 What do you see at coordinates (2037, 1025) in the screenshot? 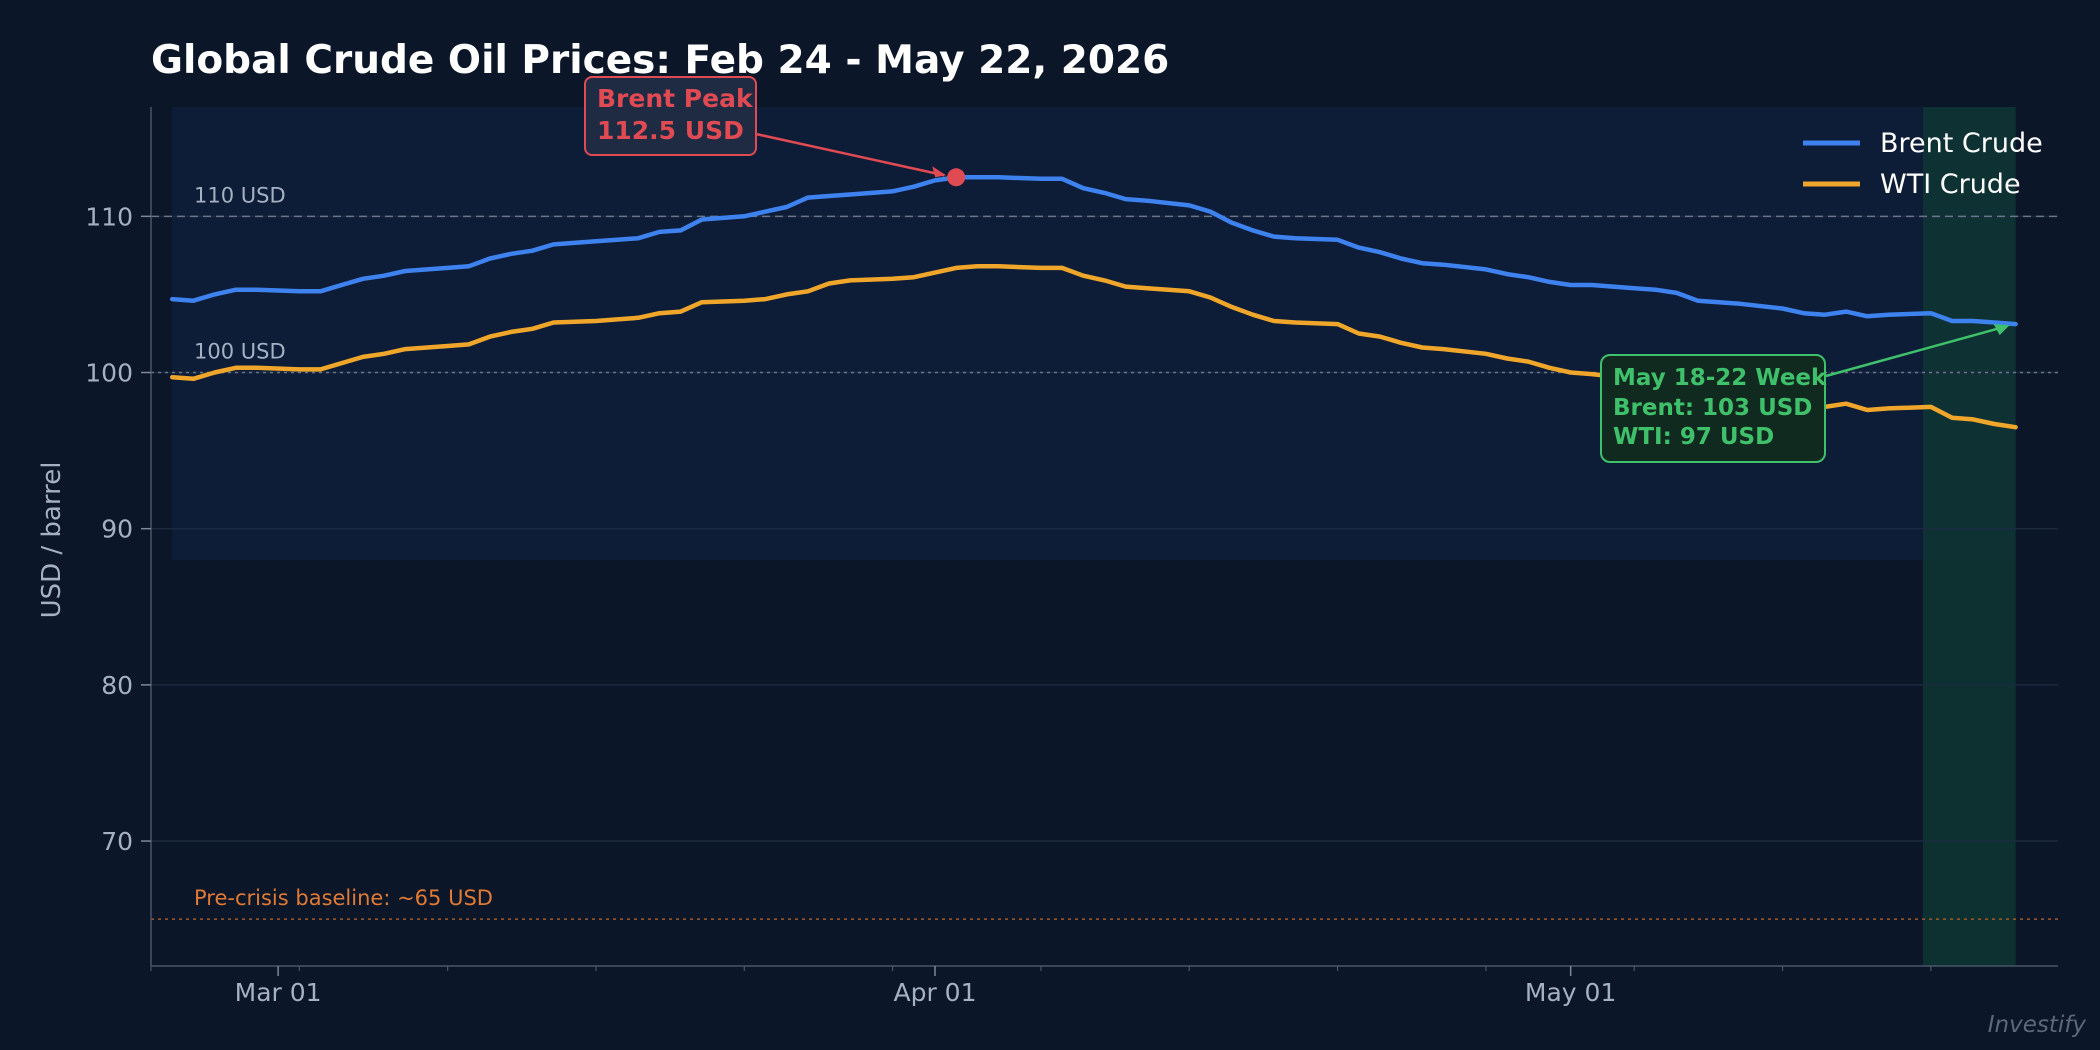
I see `watermark: Investify` at bounding box center [2037, 1025].